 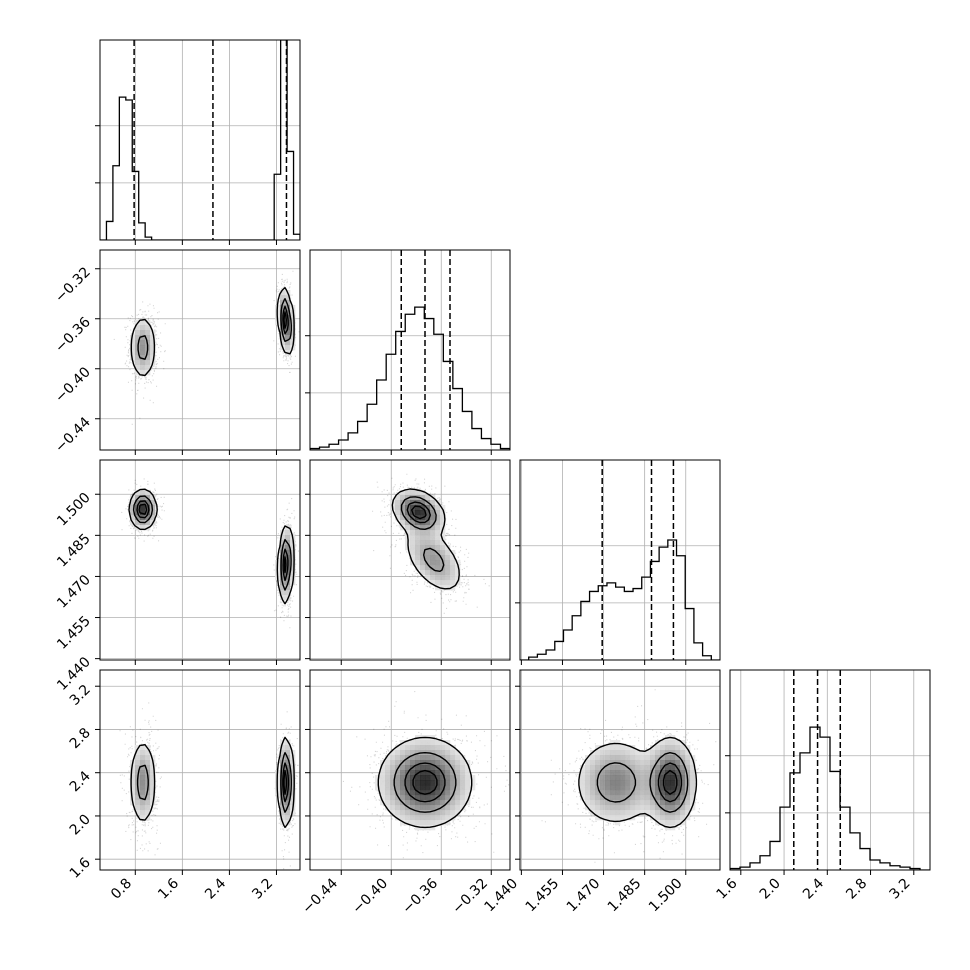 What do you see at coordinates (80, 781) in the screenshot?
I see `y-tick-label: 2.4` at bounding box center [80, 781].